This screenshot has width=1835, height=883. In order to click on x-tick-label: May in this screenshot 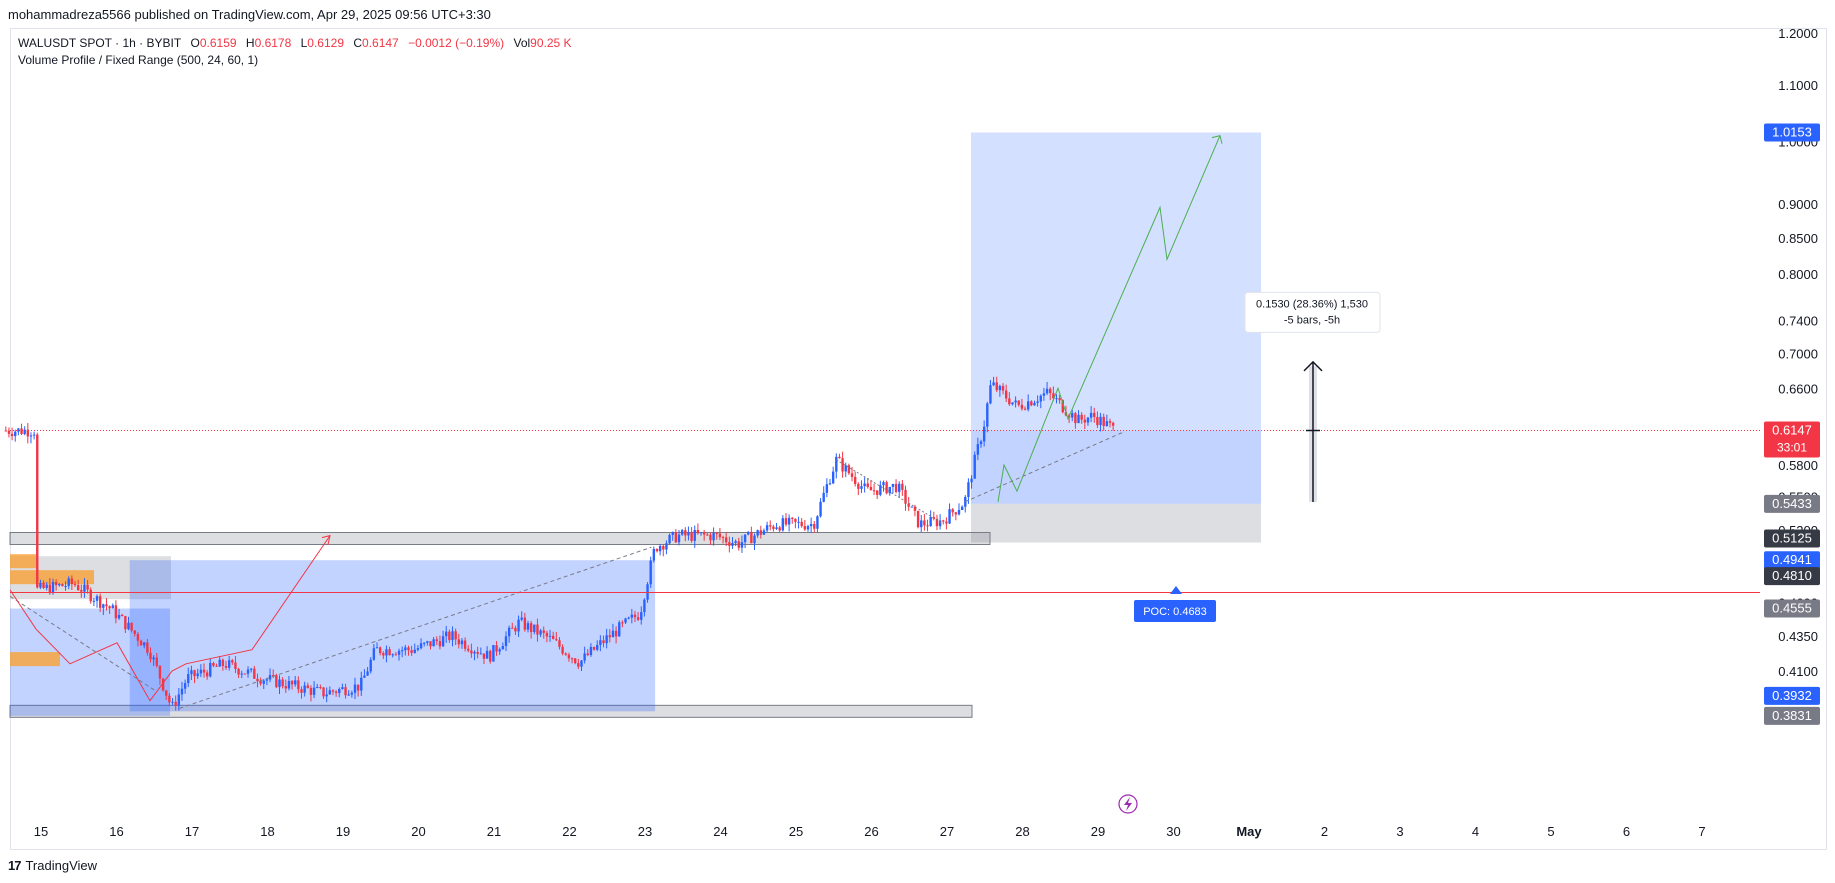, I will do `click(1249, 831)`.